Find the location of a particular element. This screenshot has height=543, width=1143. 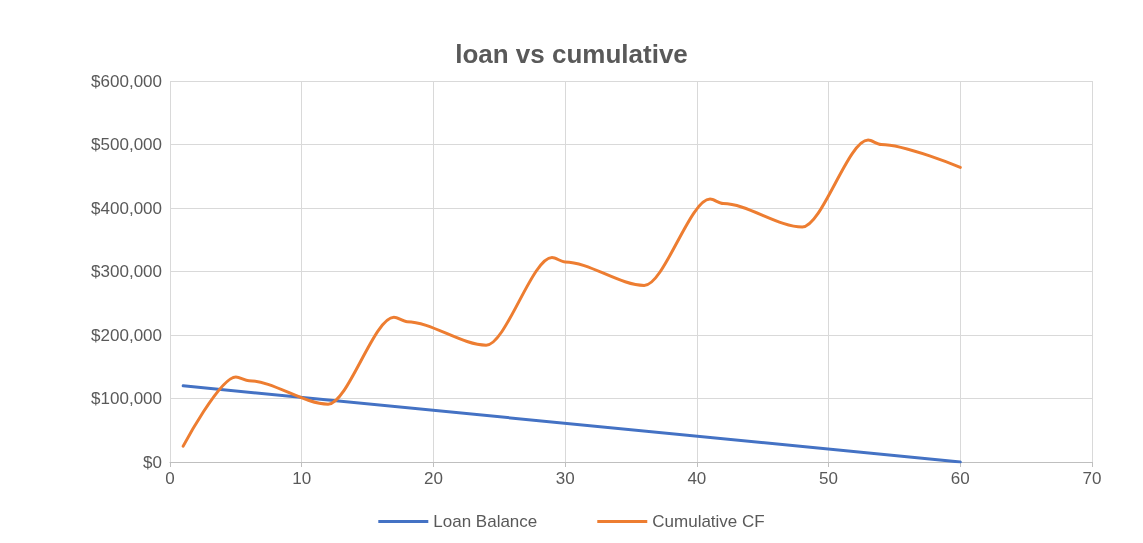

y-tick-label: $400,000 is located at coordinates (126, 208).